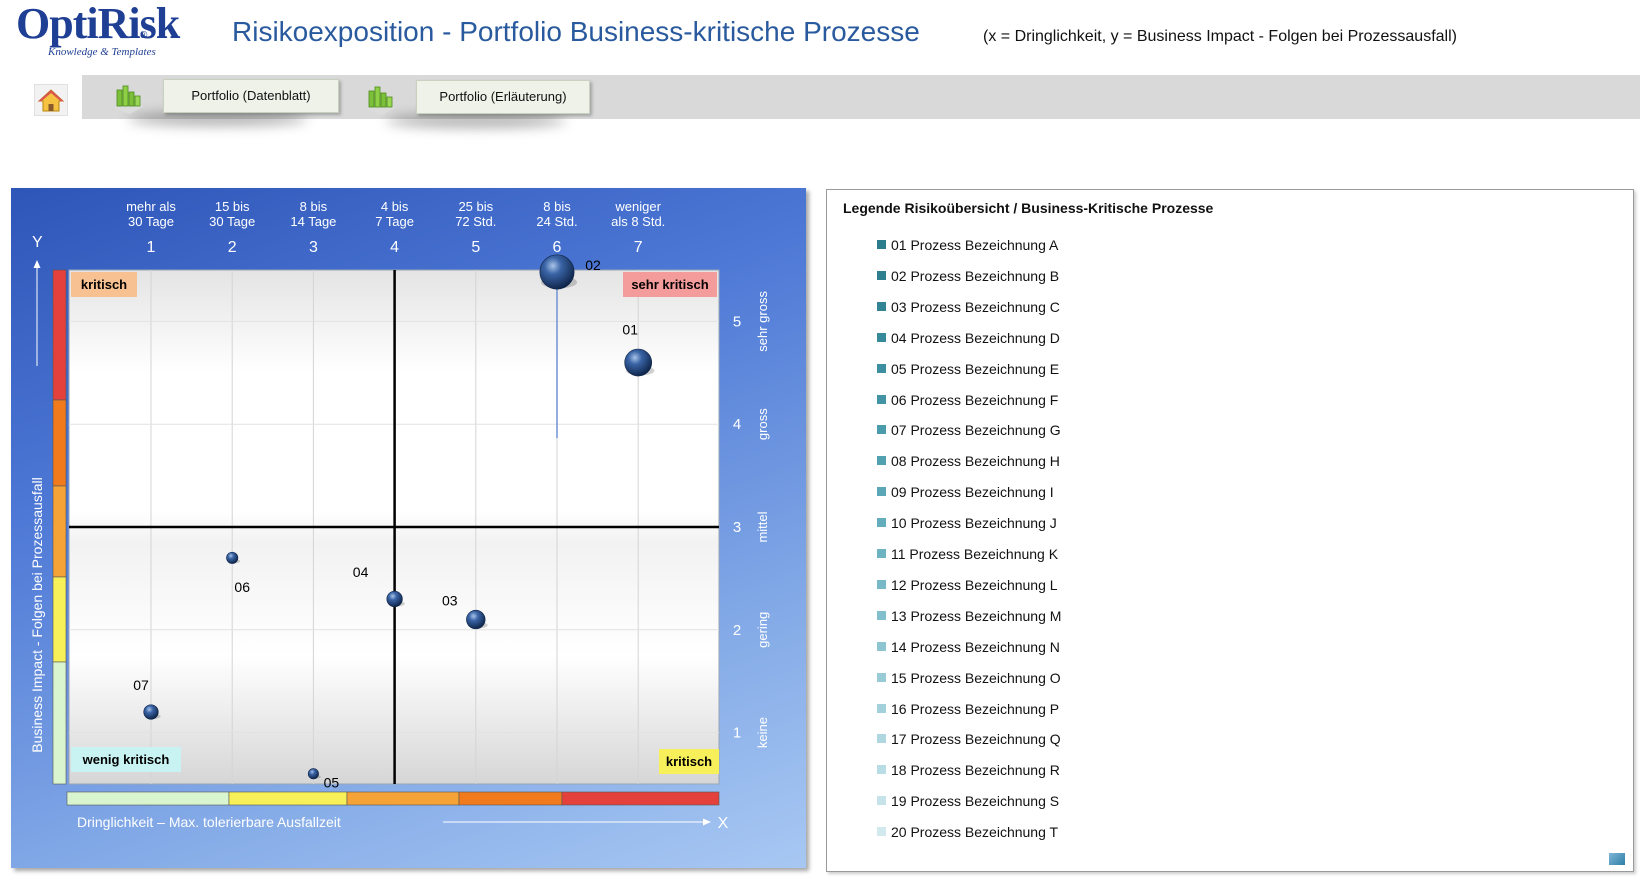  I want to click on x-tick-label-line1: 25 bis, so click(475, 206).